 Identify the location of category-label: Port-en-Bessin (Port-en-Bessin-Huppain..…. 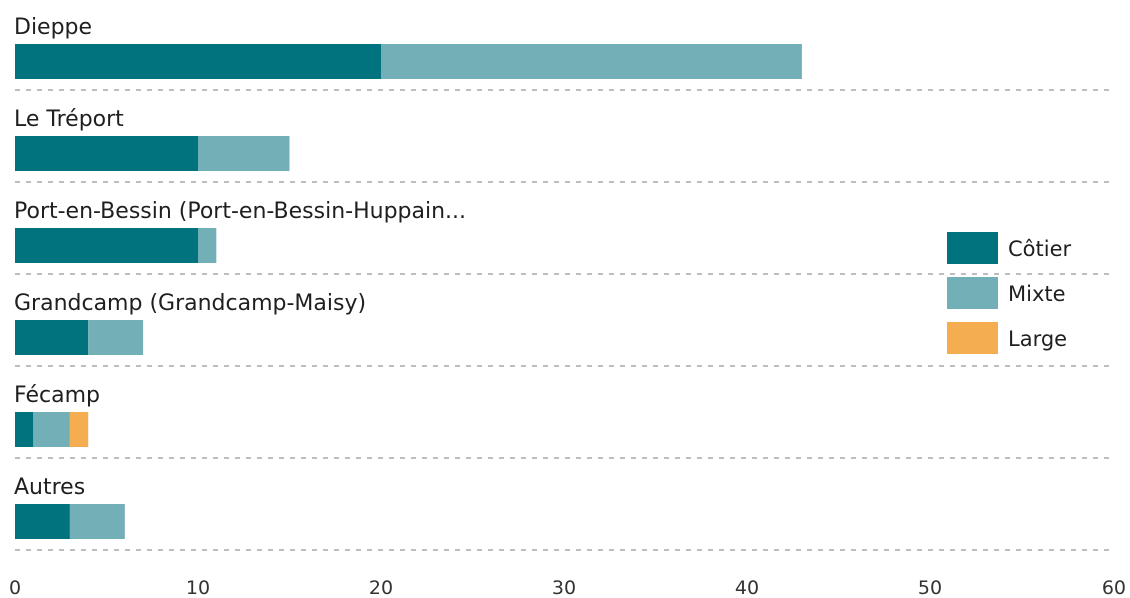
(240, 211).